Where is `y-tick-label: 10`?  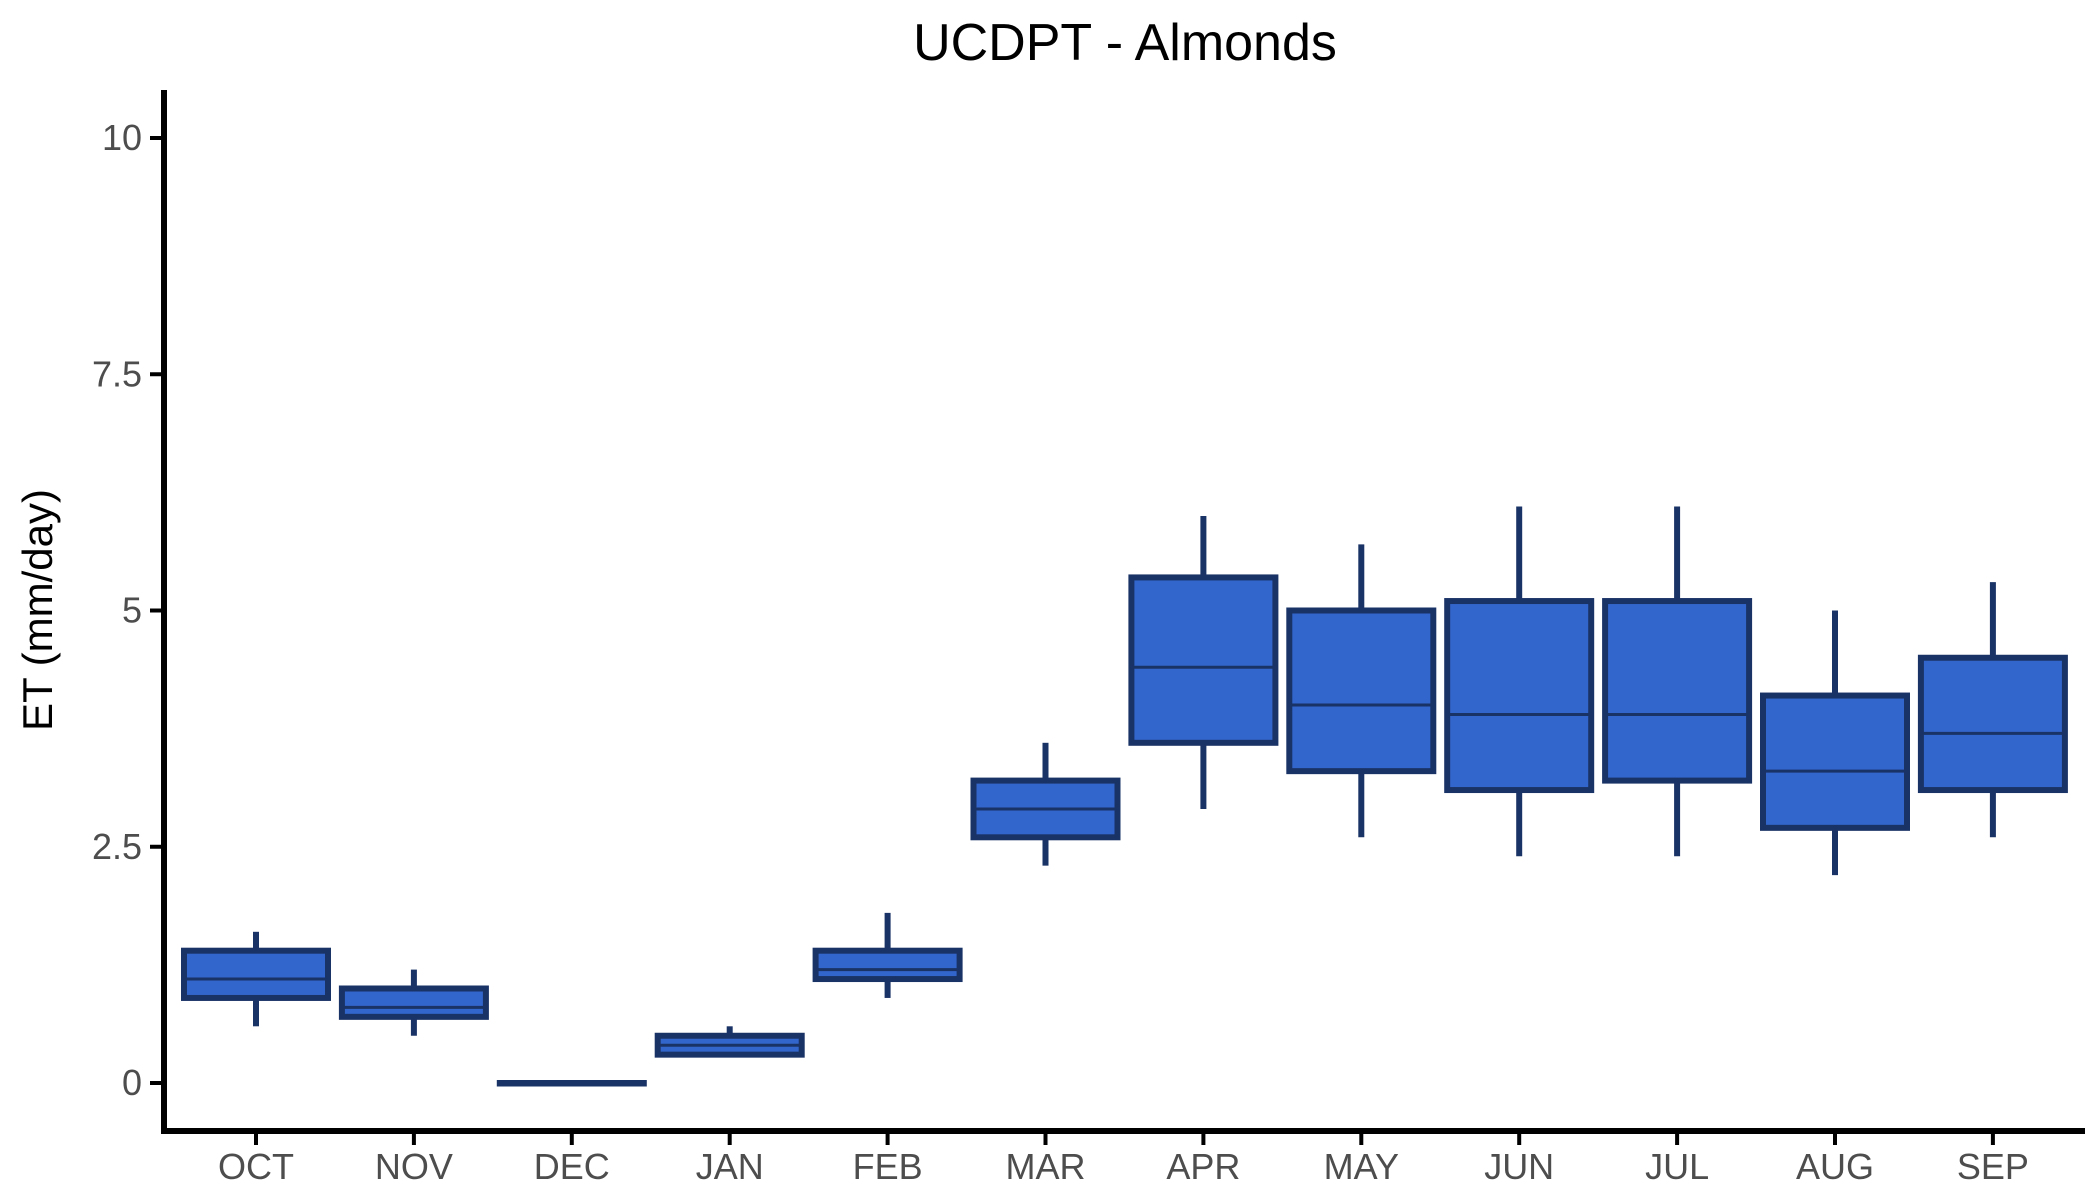 y-tick-label: 10 is located at coordinates (122, 137).